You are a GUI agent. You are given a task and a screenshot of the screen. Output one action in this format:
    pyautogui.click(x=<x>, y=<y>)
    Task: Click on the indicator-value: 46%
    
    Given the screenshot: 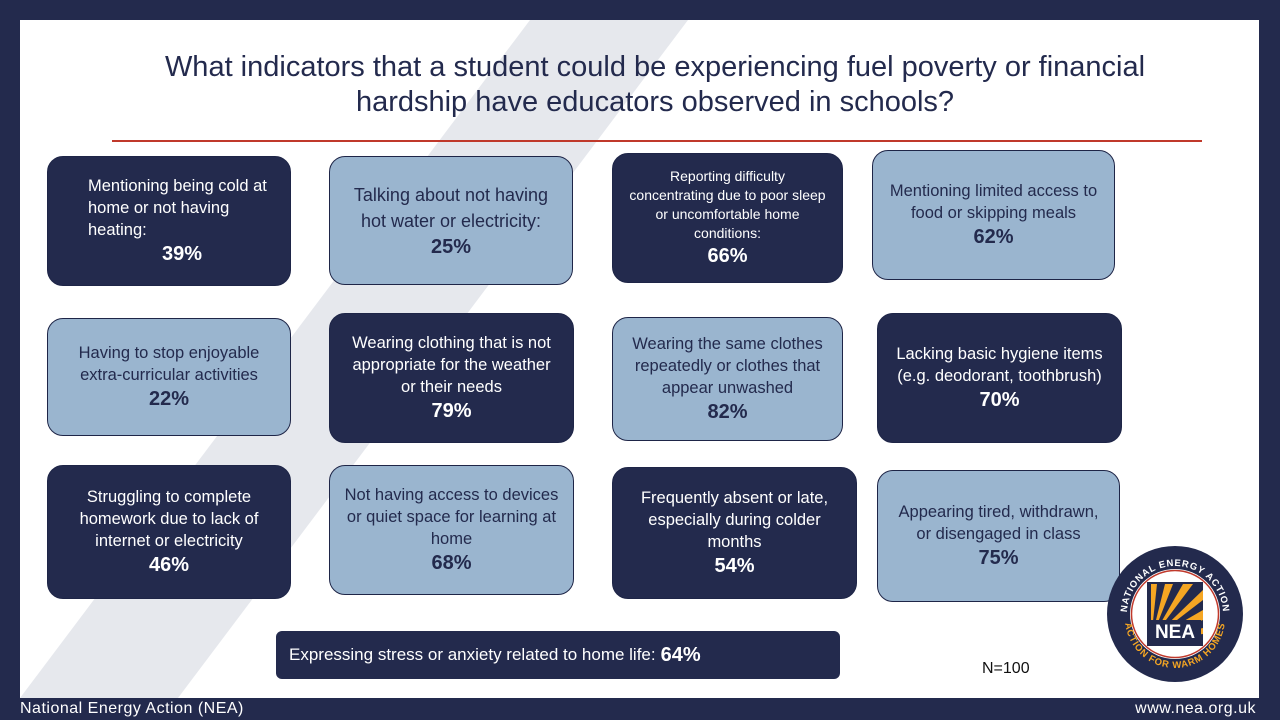 What is the action you would take?
    pyautogui.click(x=169, y=565)
    